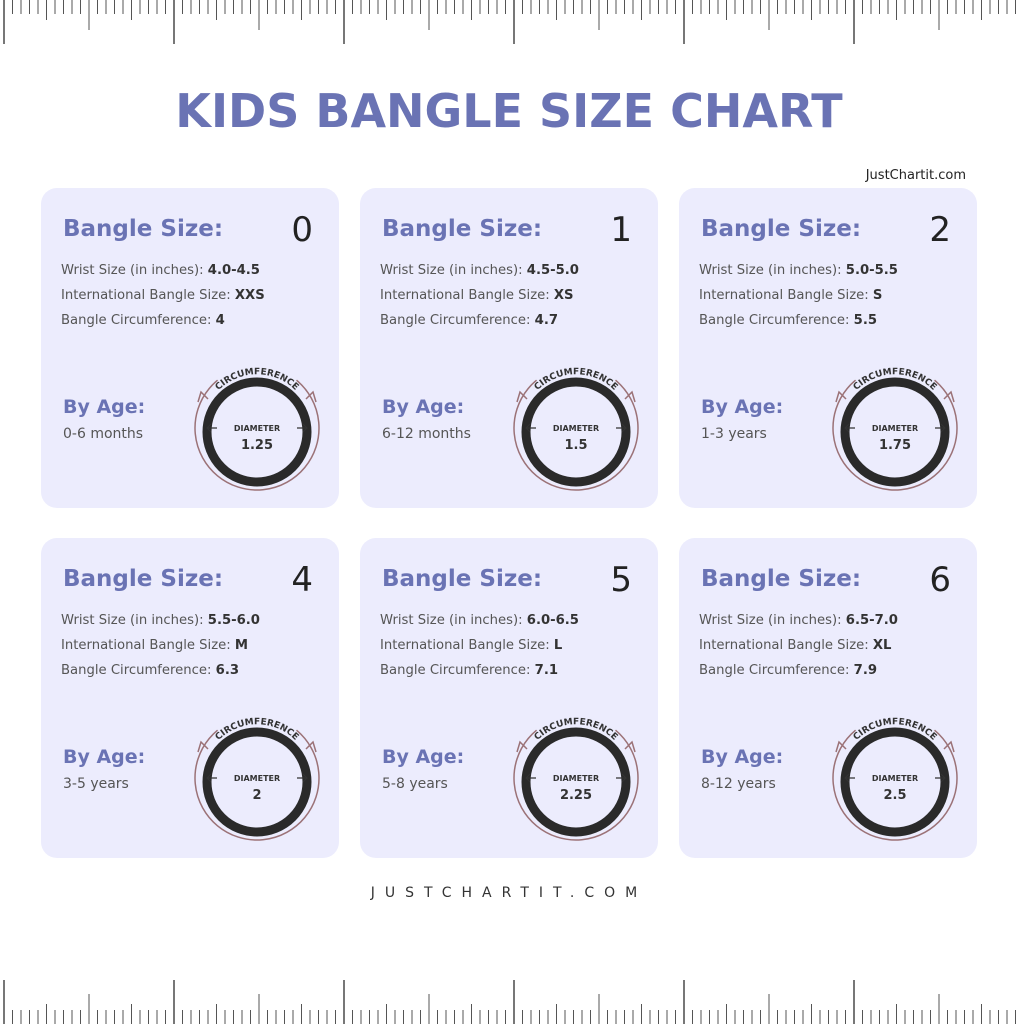 The width and height of the screenshot is (1018, 1024). I want to click on bangle-size-value: 1, so click(621, 230).